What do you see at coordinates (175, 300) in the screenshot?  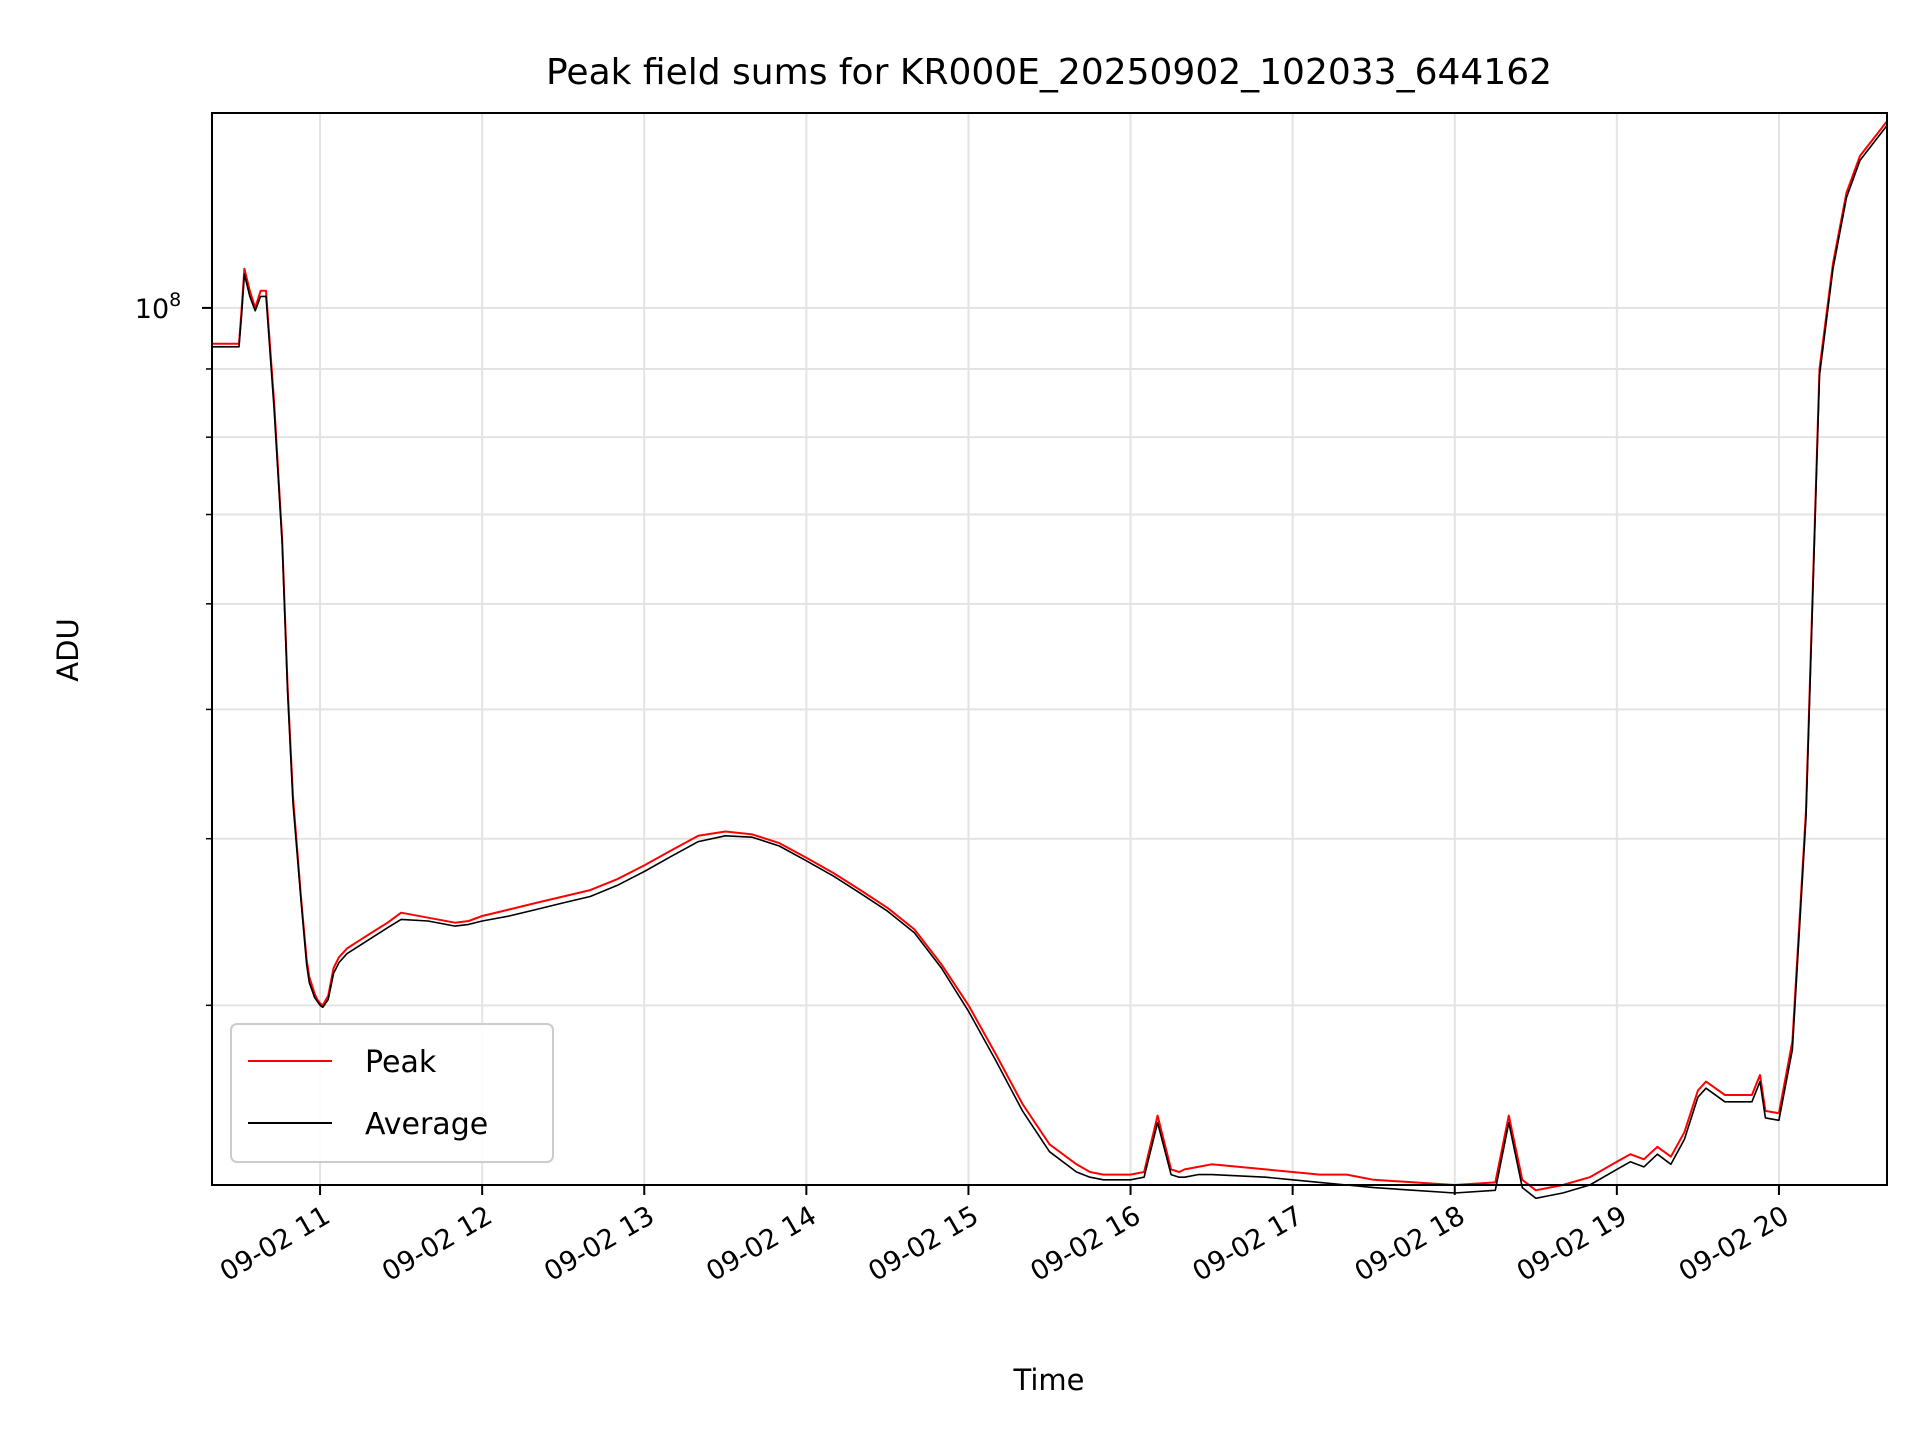 I see `y-tick-exponent: 8` at bounding box center [175, 300].